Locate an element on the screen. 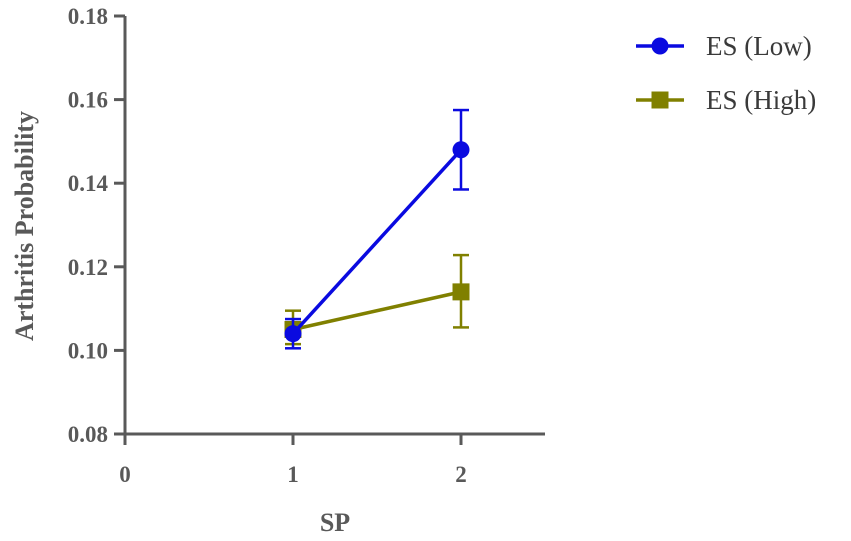 This screenshot has height=541, width=851. series-layer is located at coordinates (377, 229).